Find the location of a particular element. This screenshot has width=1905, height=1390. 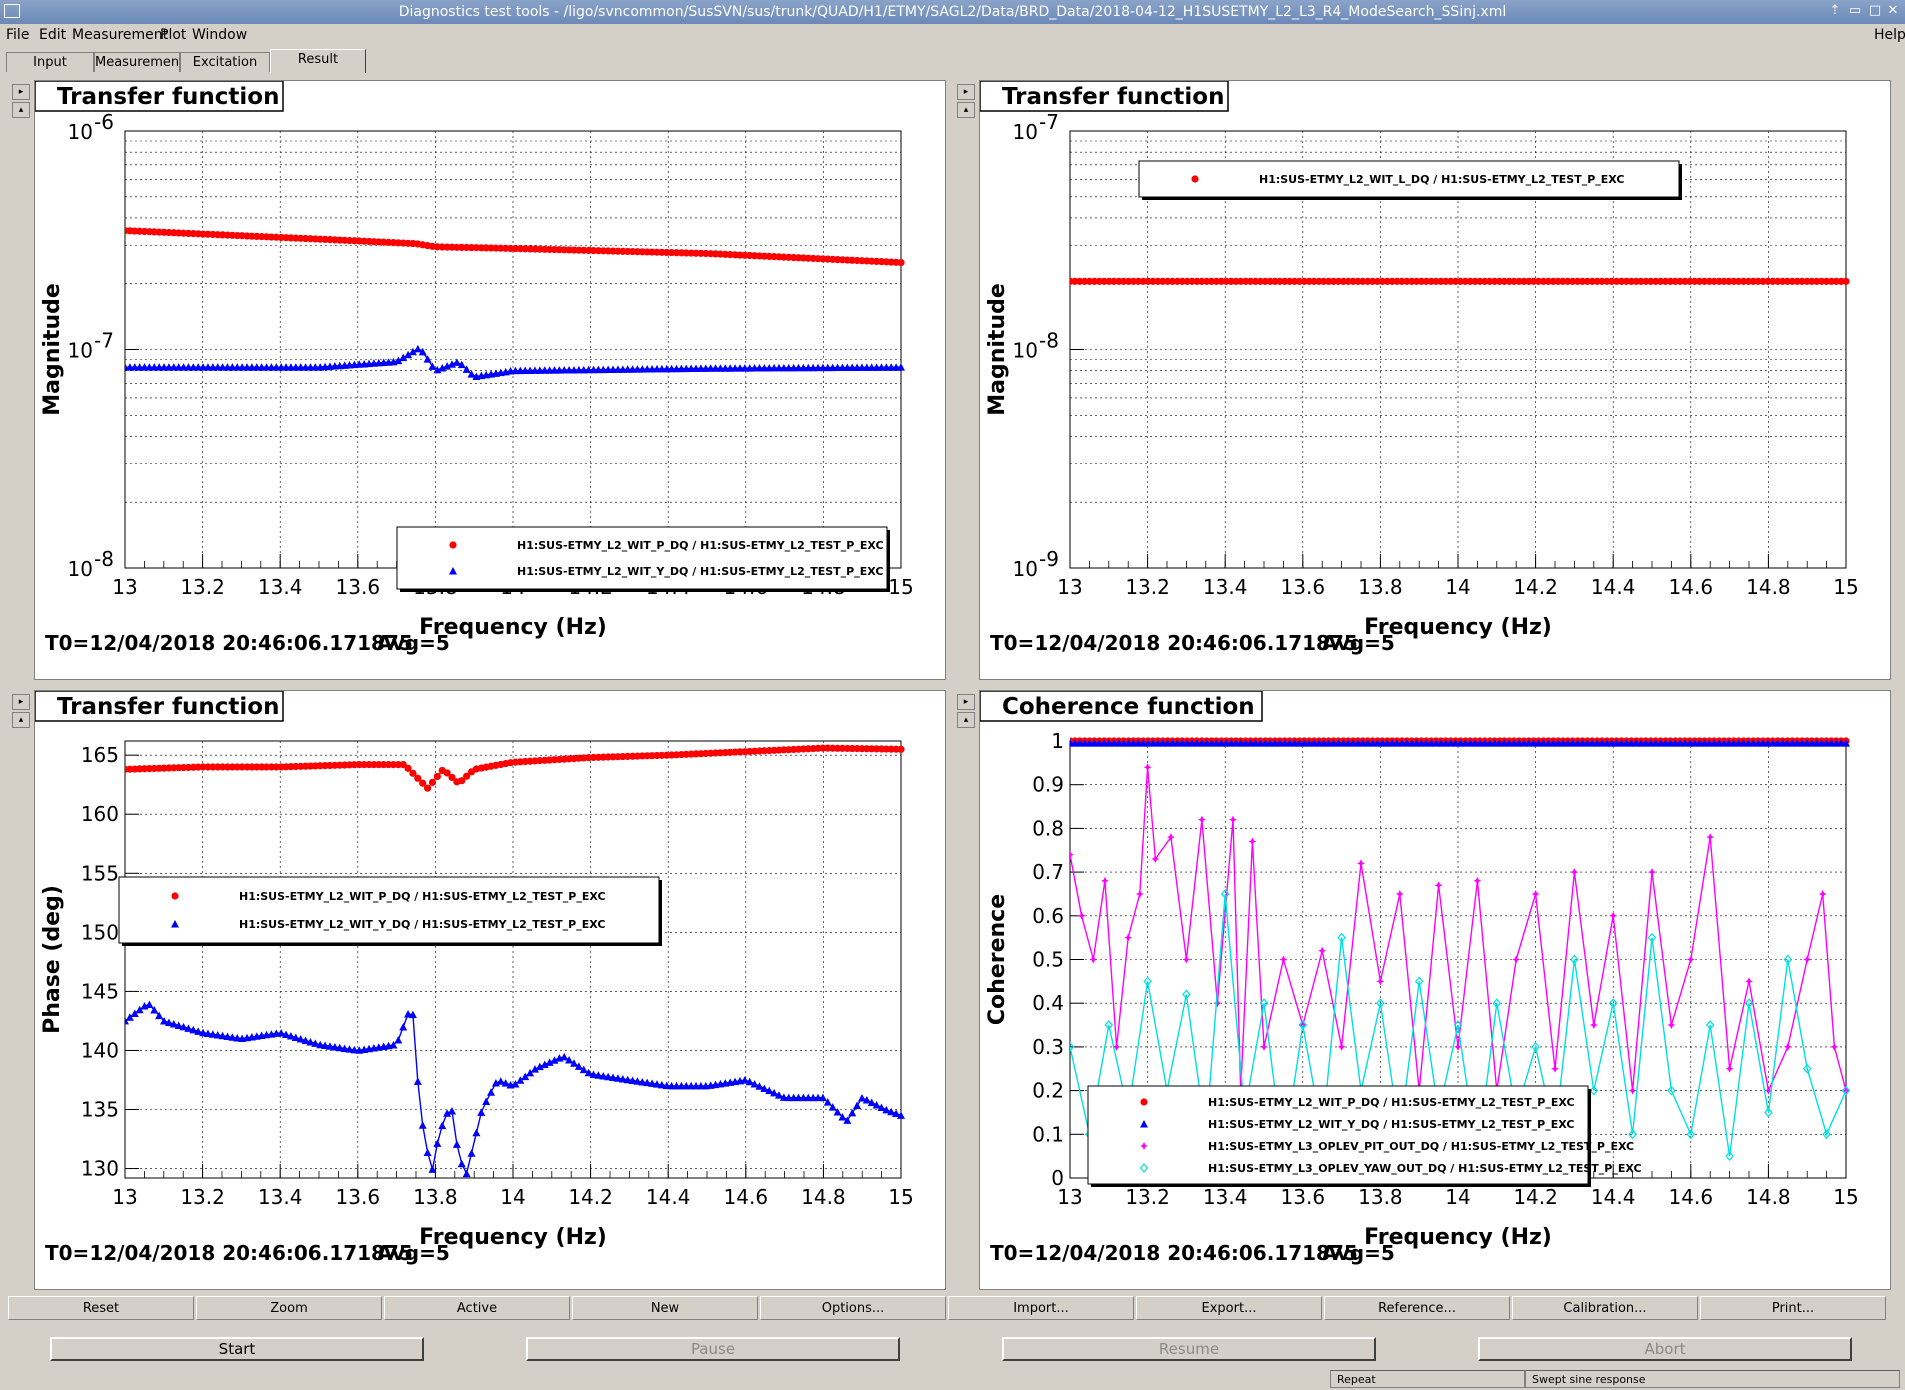

y-tick-label: 0.7 is located at coordinates (1048, 872).